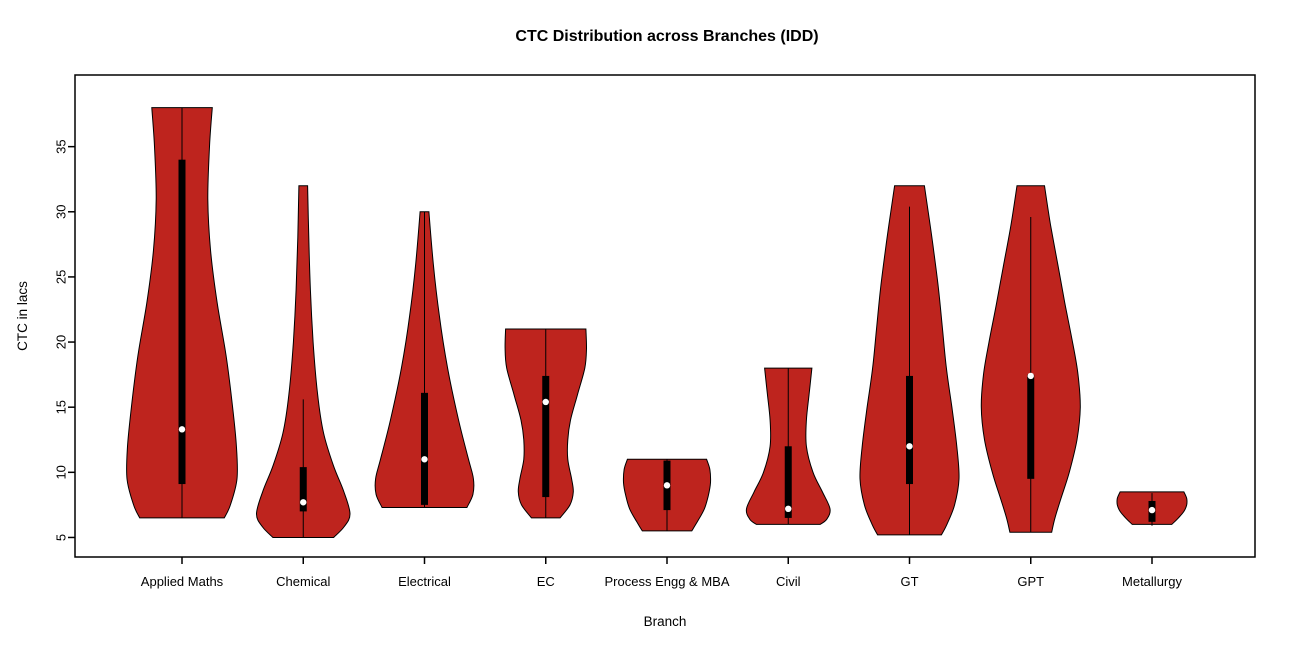 The height and width of the screenshot is (653, 1294). Describe the element at coordinates (546, 436) in the screenshot. I see `iqr-box-ec` at that location.